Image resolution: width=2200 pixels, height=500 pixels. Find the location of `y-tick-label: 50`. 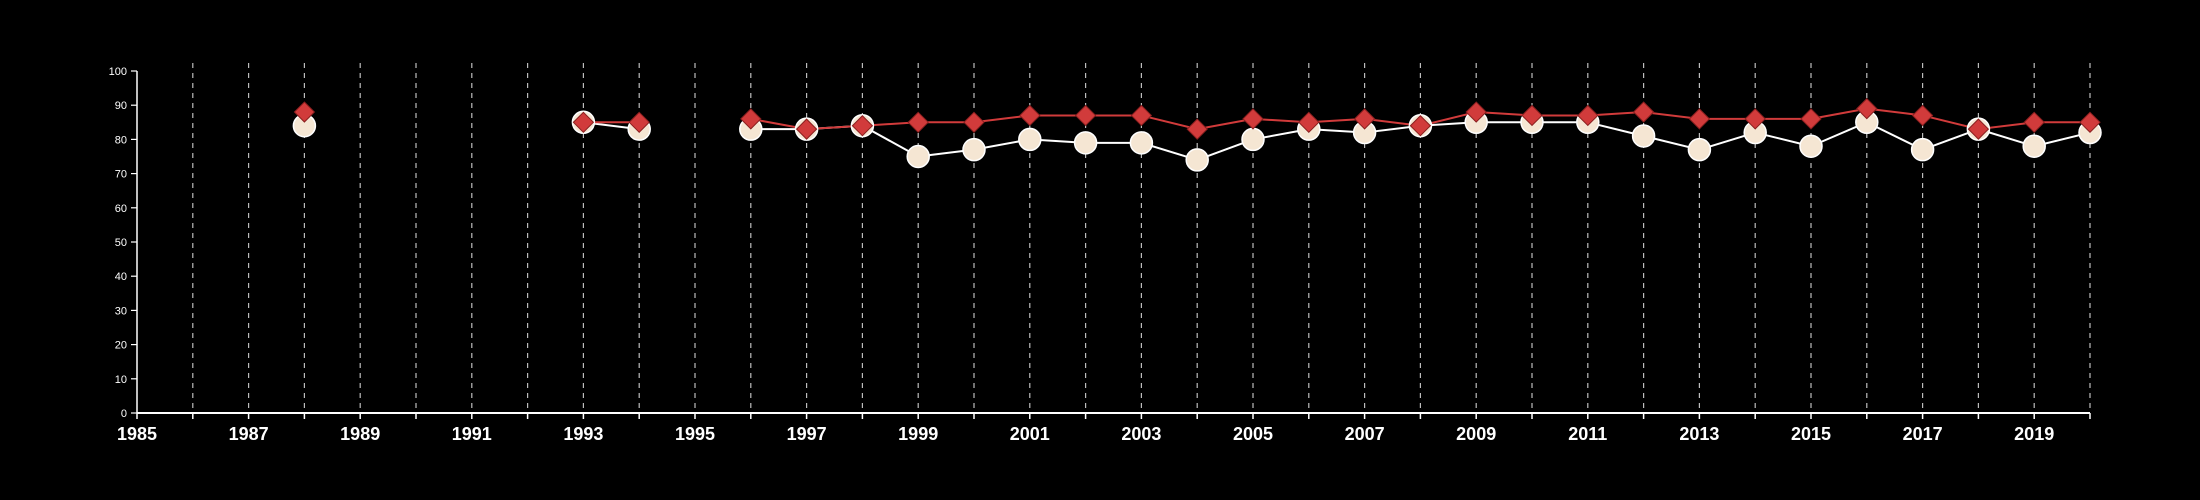

y-tick-label: 50 is located at coordinates (121, 243).